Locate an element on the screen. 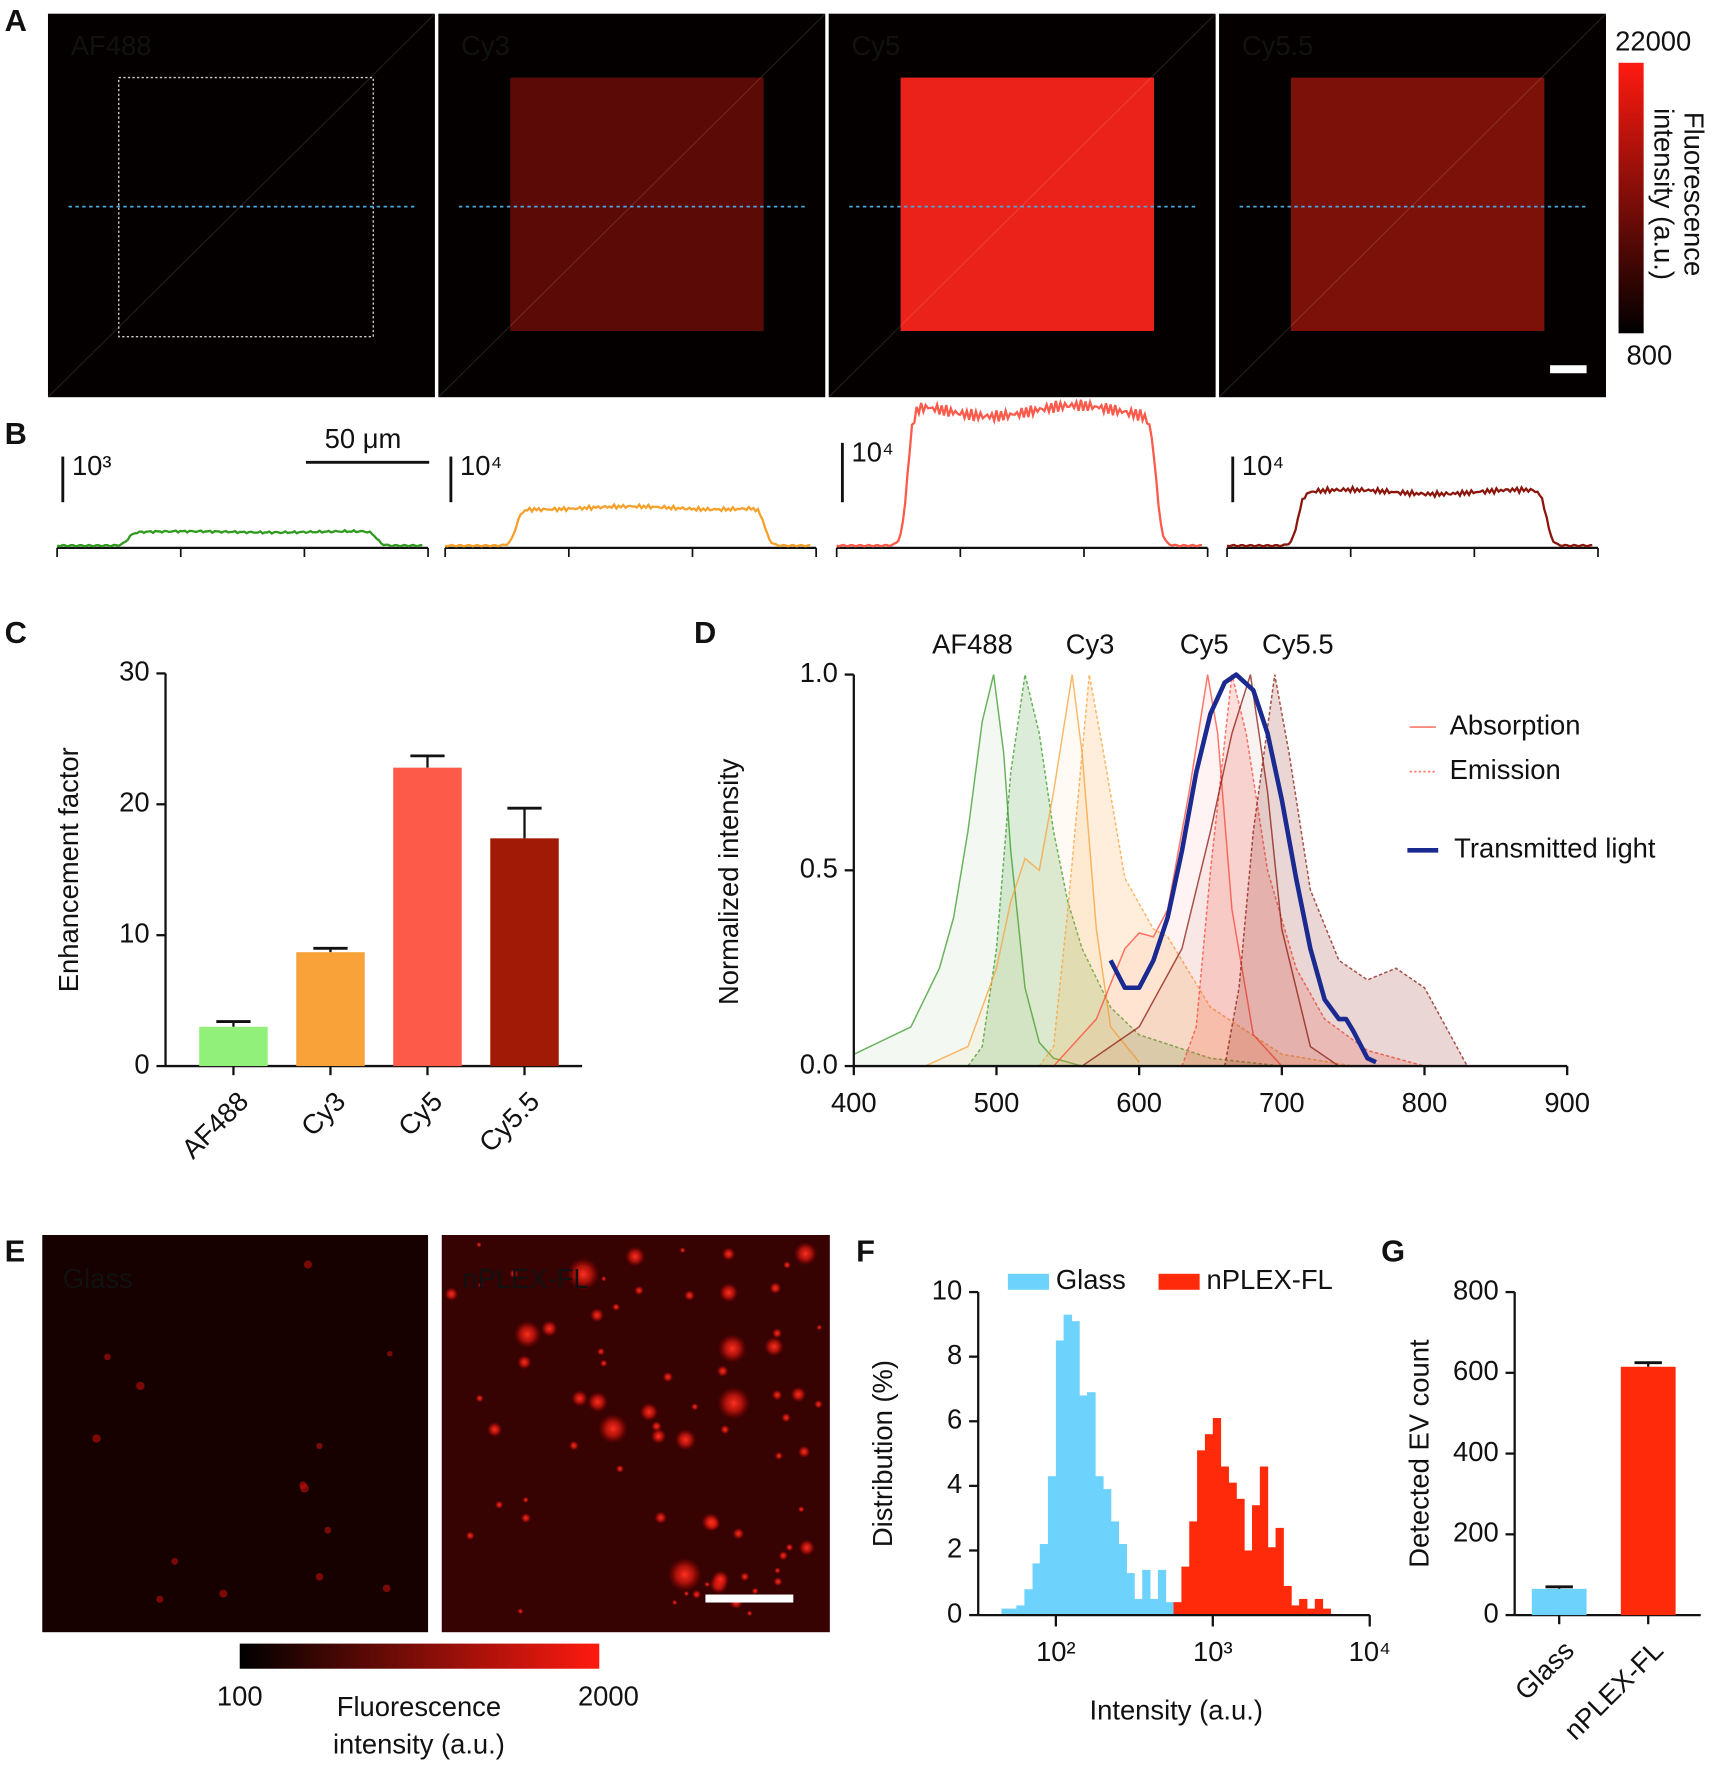 The width and height of the screenshot is (1735, 1792). y-tick-label: 600 is located at coordinates (1476, 1370).